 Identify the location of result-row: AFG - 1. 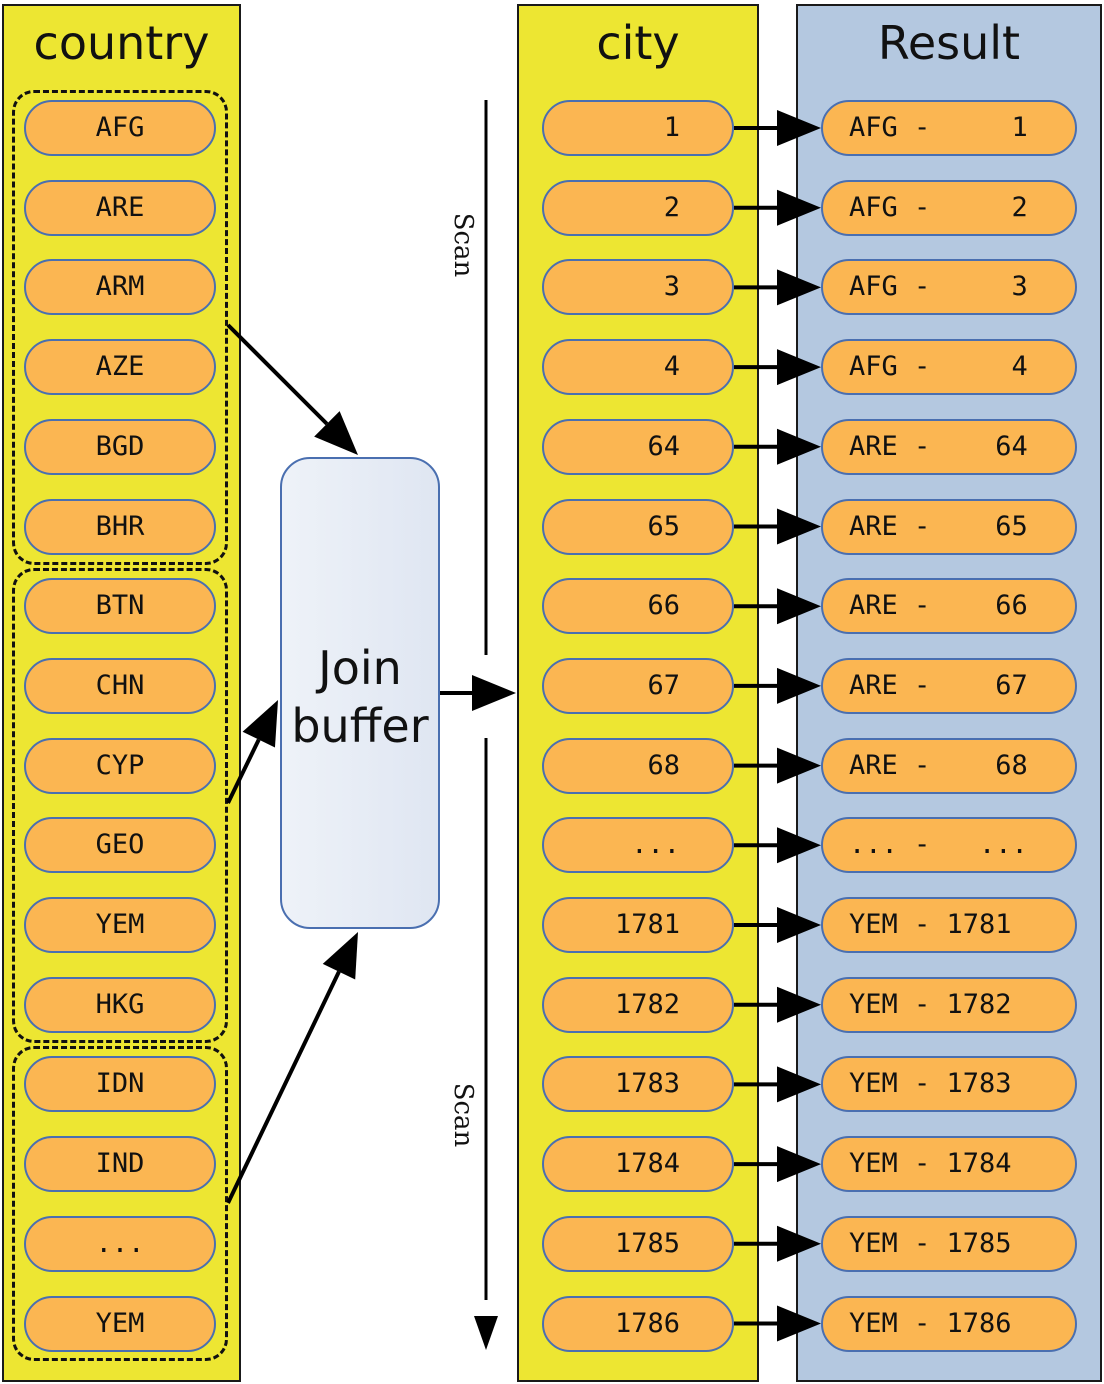
(949, 128).